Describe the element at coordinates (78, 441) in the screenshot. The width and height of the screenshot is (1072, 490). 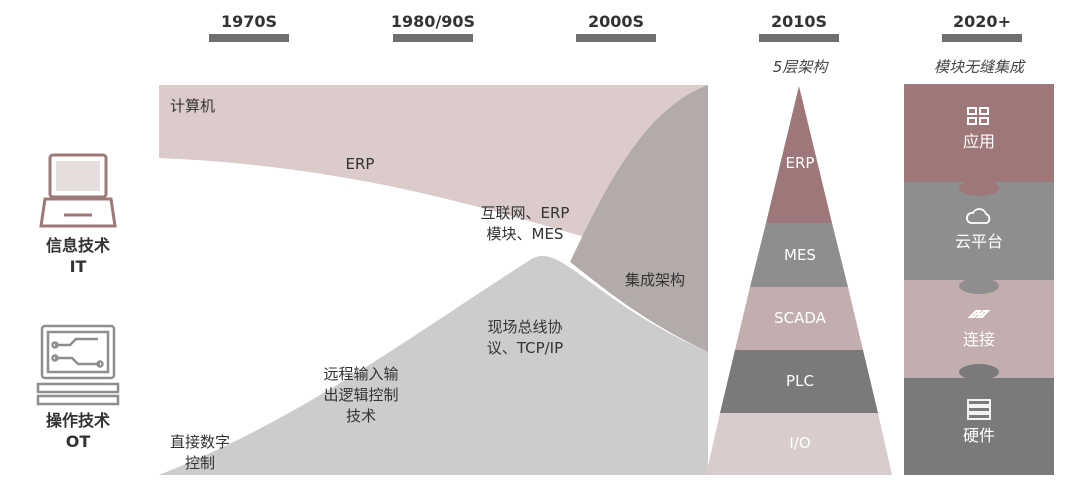
I see `ot-label-line2: OT` at that location.